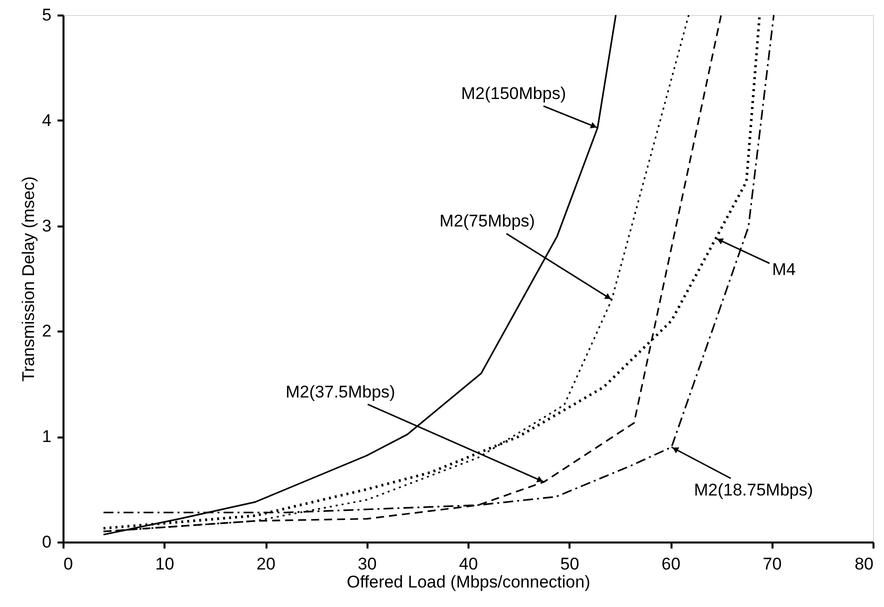  What do you see at coordinates (266, 564) in the screenshot?
I see `x-tick-label: 20` at bounding box center [266, 564].